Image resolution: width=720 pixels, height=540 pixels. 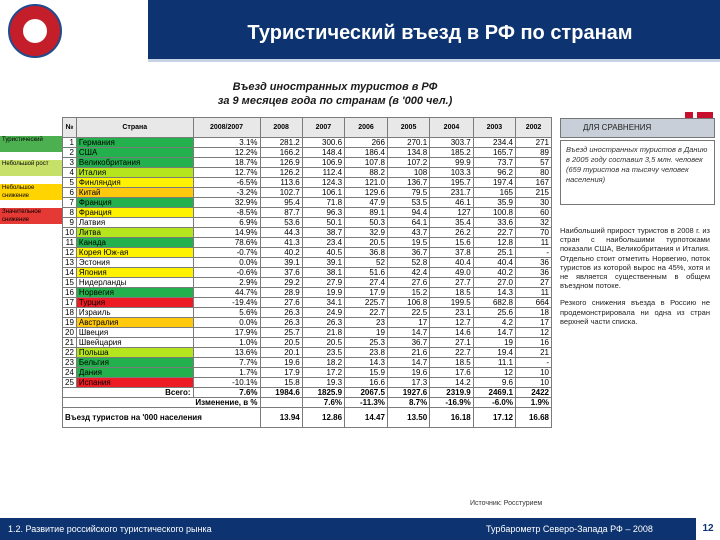 I want to click on table-row: 23 Бельгия 7.7% 19.6 18.2 14.3 14.7 18.5 11.1-, so click(x=307, y=362).